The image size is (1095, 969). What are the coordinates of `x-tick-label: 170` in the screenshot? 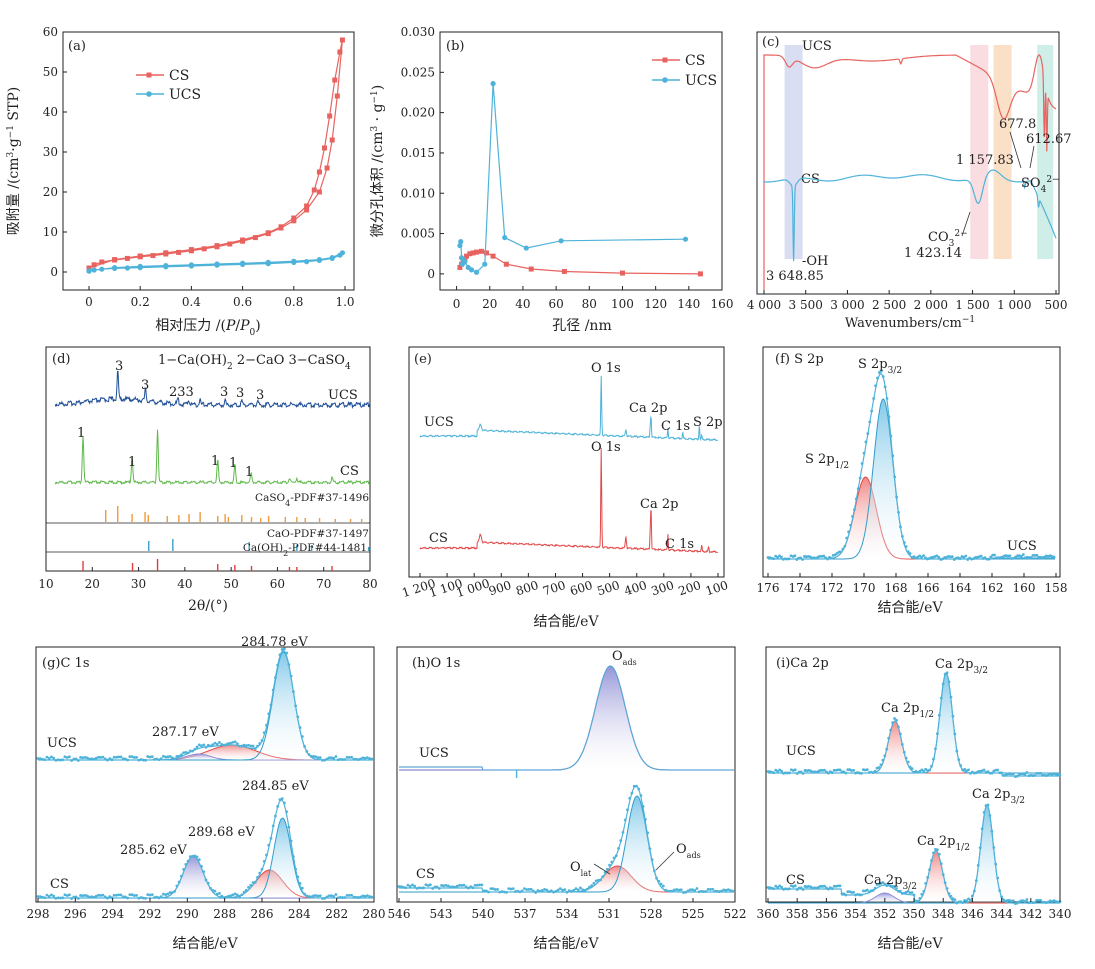 It's located at (864, 588).